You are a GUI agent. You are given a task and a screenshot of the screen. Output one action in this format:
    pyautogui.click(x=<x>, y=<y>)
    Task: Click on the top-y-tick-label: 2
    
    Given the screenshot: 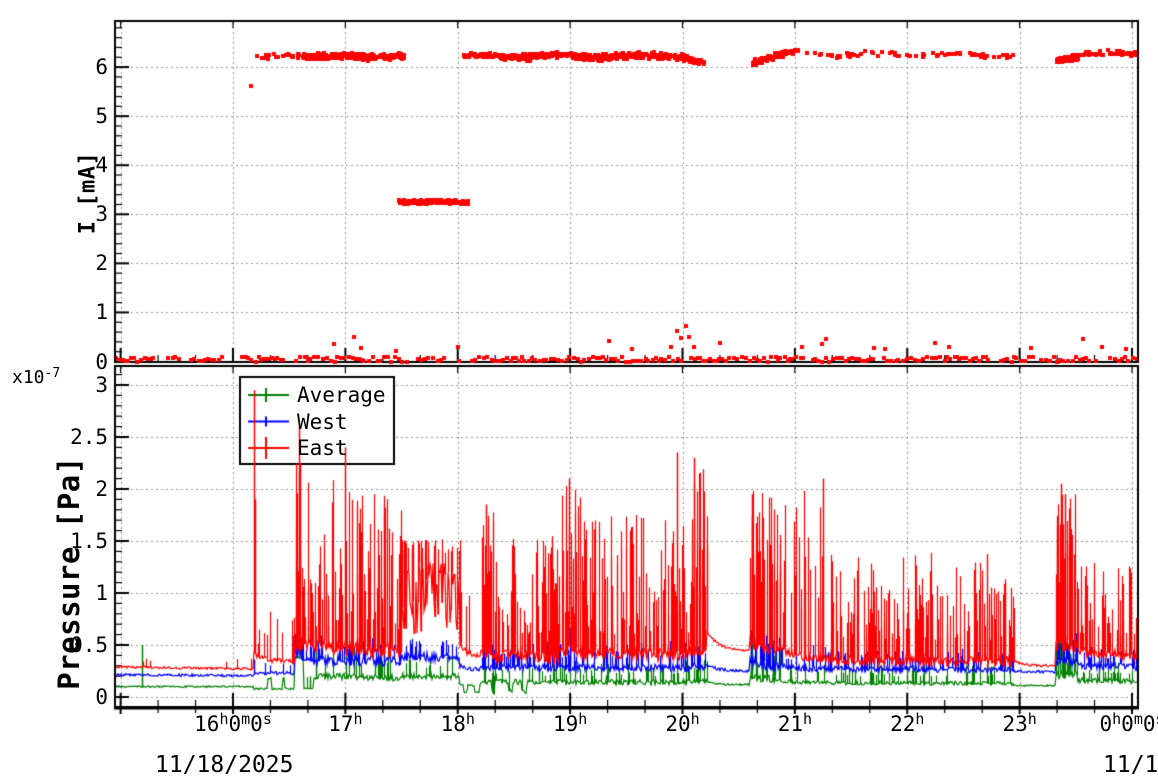 What is the action you would take?
    pyautogui.click(x=101, y=263)
    